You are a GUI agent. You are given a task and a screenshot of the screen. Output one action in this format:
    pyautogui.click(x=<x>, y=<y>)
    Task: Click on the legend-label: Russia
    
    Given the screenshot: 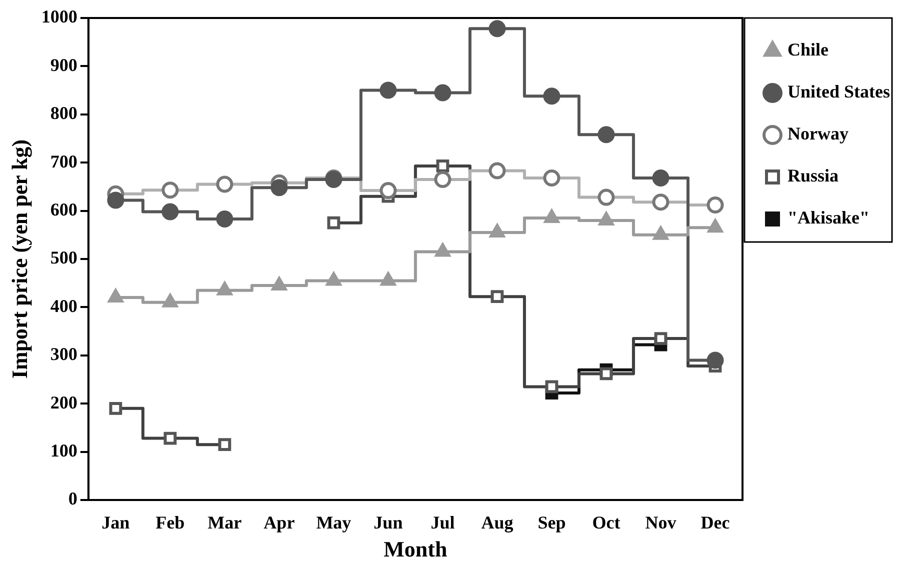 What is the action you would take?
    pyautogui.click(x=813, y=176)
    